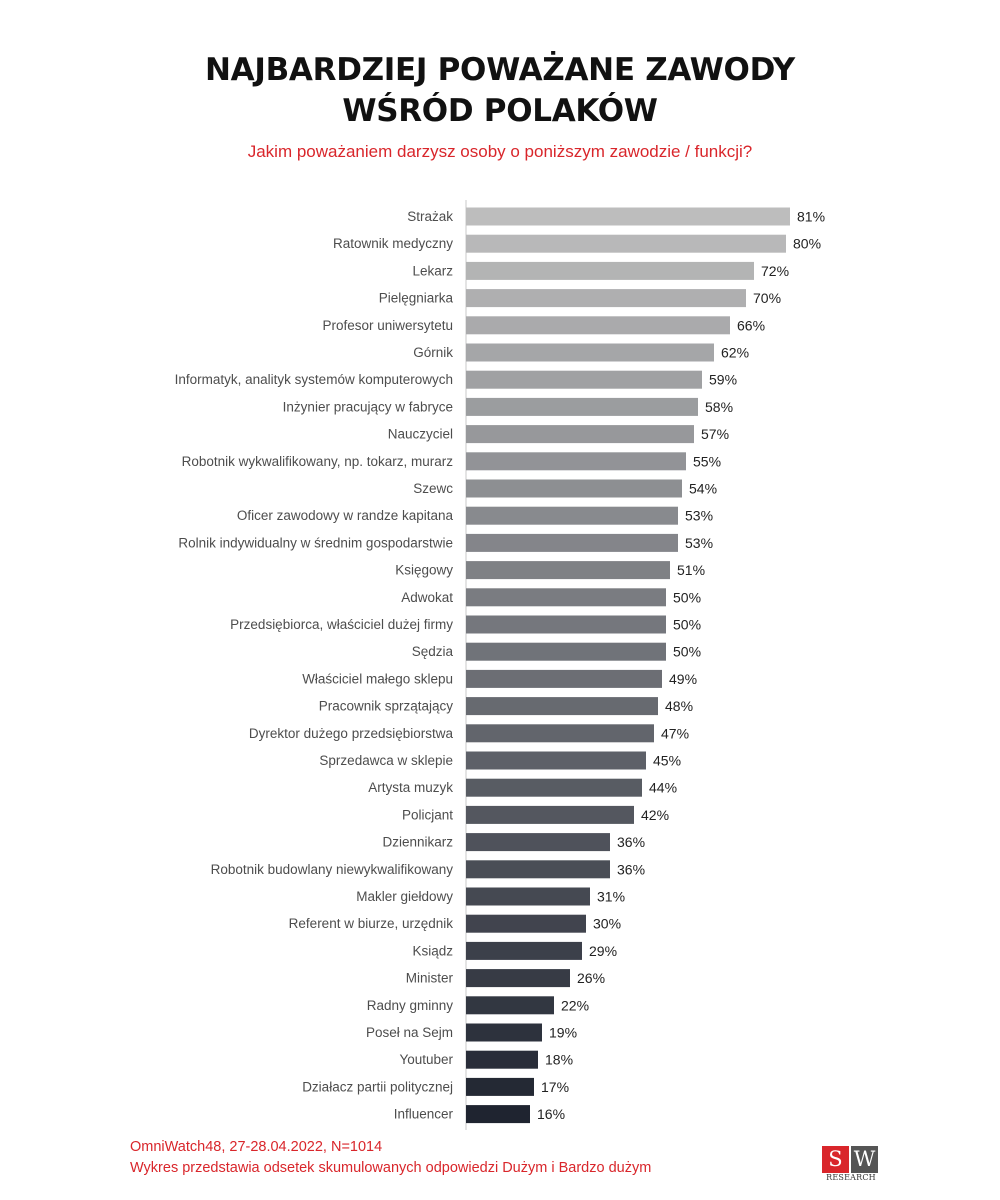 The height and width of the screenshot is (1200, 1000). I want to click on category-label: Sędzia, so click(433, 651).